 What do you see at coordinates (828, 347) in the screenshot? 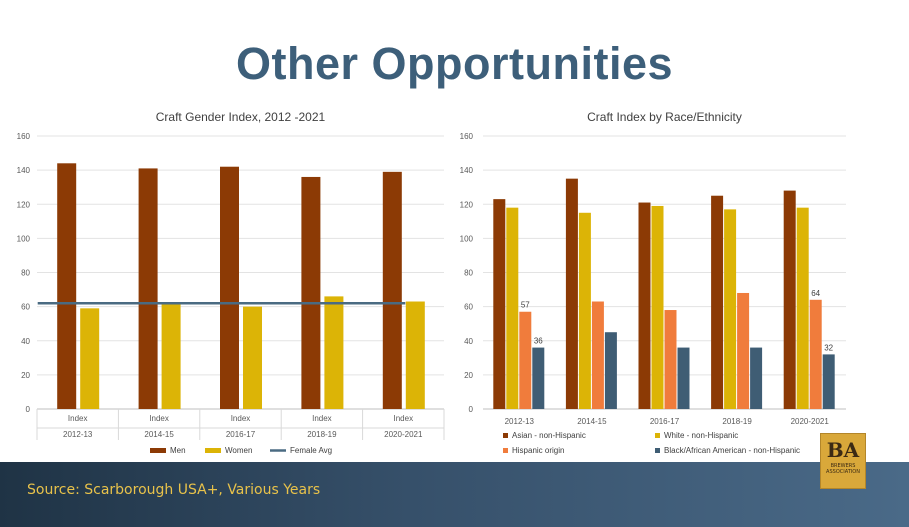
I see `chart-2-data-label: 32` at bounding box center [828, 347].